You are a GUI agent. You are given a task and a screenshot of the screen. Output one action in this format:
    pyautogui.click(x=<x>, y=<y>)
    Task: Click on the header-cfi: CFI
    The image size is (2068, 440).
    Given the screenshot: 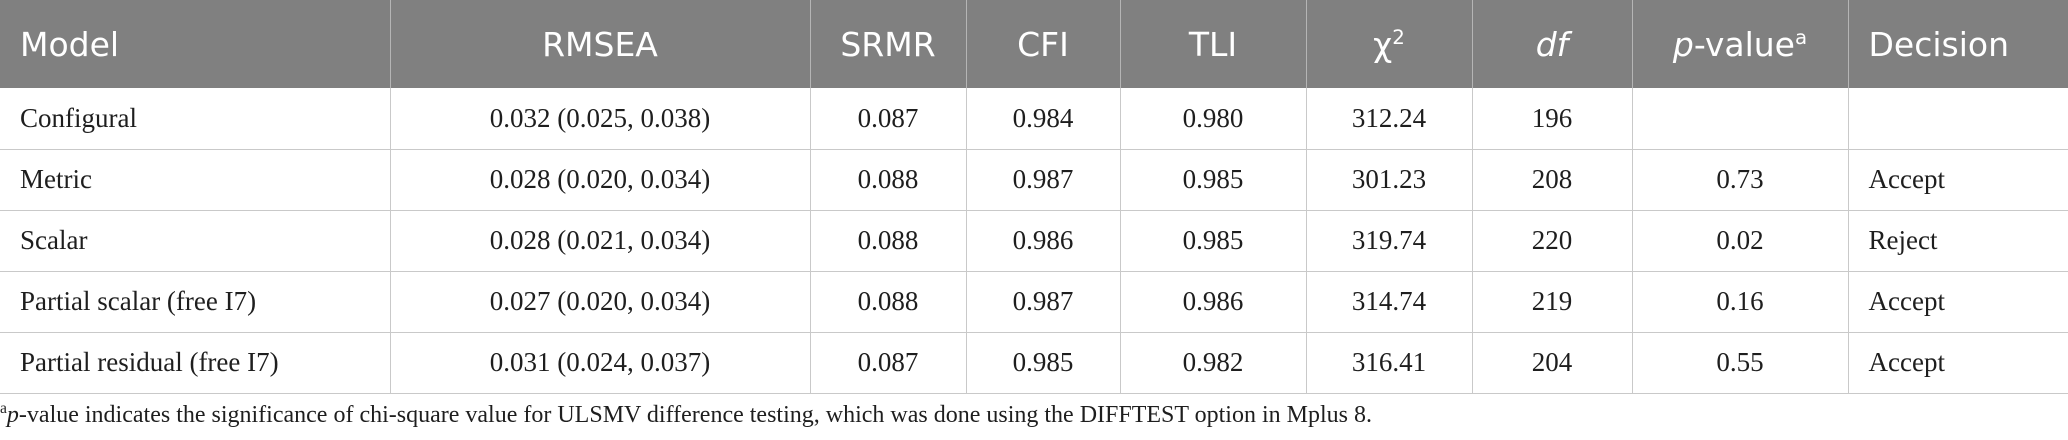 What is the action you would take?
    pyautogui.click(x=1042, y=44)
    